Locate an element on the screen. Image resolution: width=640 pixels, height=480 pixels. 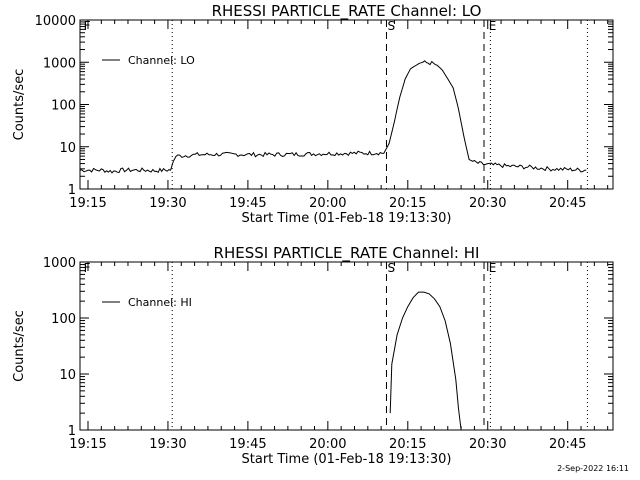
legend-label: Channel: HI is located at coordinates (160, 302).